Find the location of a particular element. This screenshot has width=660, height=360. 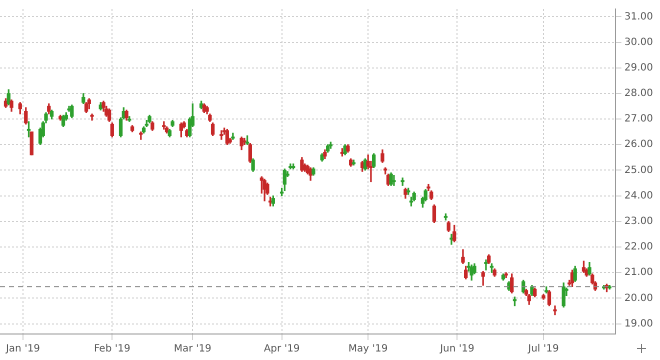

x-tick-label: Mar '19 is located at coordinates (193, 349).